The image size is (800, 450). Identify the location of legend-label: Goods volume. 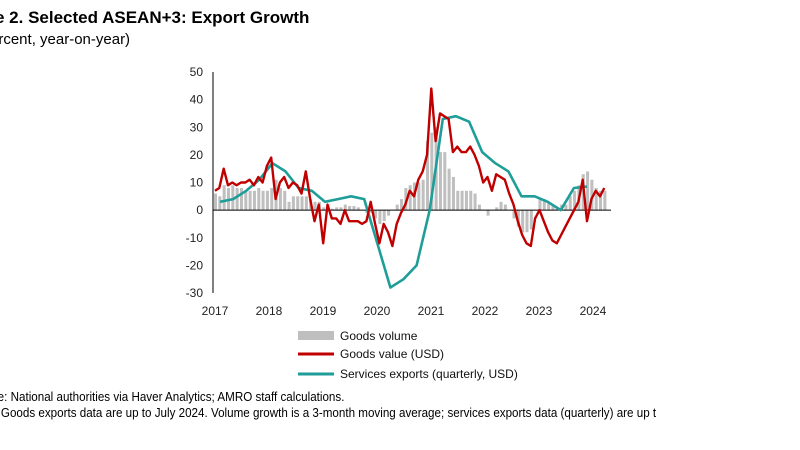
(379, 336).